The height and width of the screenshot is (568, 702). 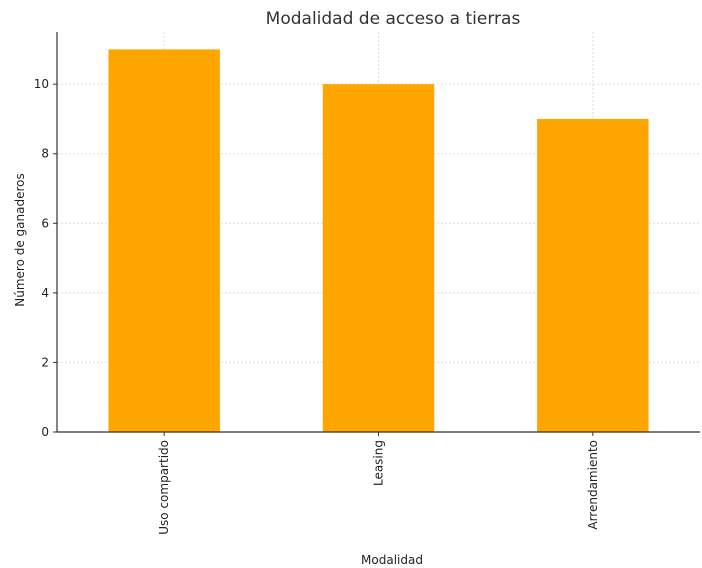 I want to click on y-tick-label: 4, so click(x=45, y=293).